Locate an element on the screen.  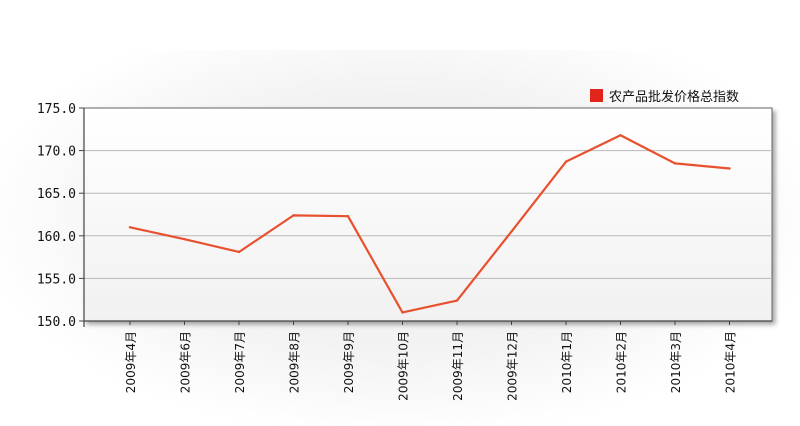
x-tick-label: 2010年2月 is located at coordinates (622, 362).